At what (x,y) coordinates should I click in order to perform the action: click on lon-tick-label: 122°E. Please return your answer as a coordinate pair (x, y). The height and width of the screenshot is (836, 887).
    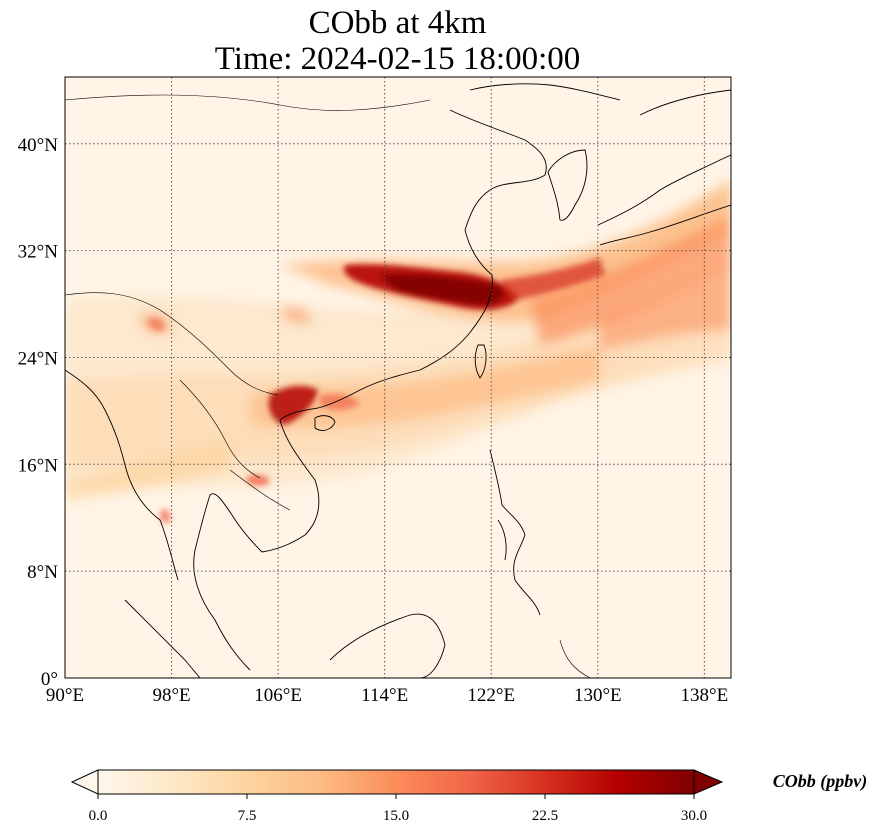
    Looking at the image, I should click on (491, 695).